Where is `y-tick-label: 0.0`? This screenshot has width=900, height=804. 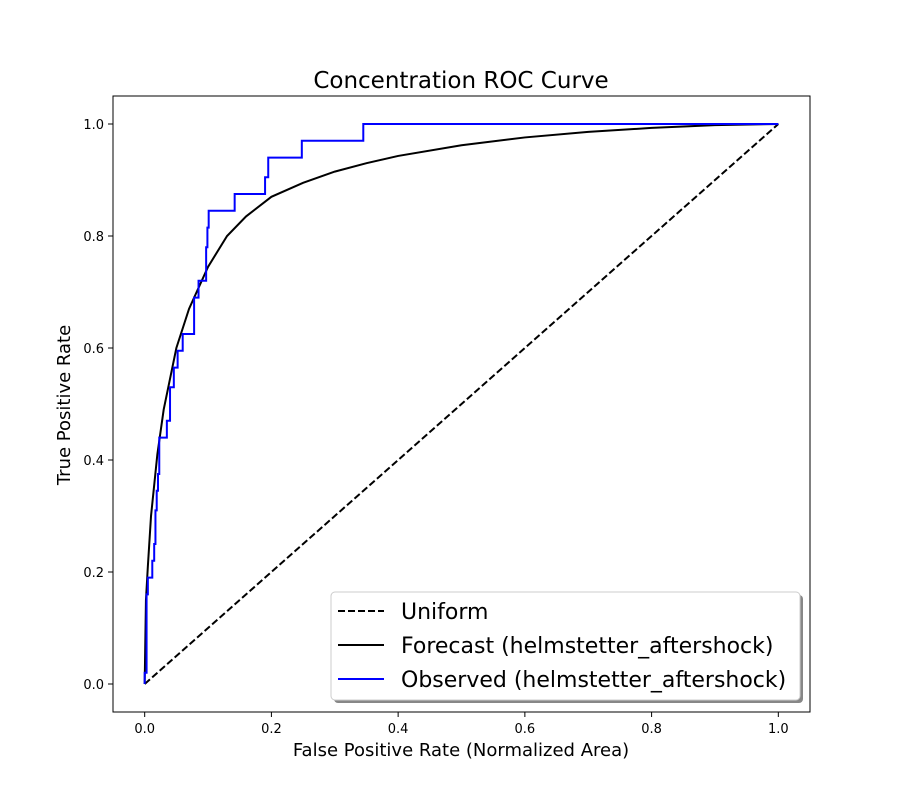
y-tick-label: 0.0 is located at coordinates (93, 685).